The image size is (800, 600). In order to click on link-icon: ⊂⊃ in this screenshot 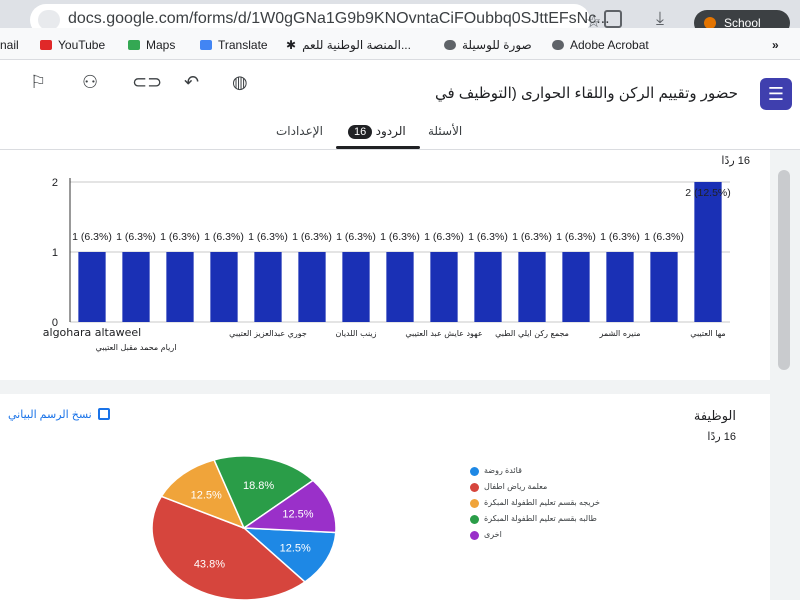, I will do `click(147, 82)`.